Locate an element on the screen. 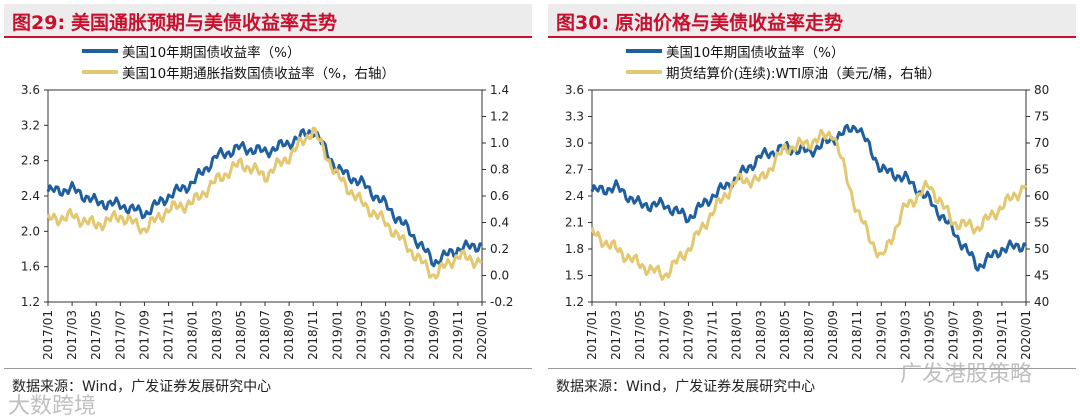 This screenshot has height=420, width=1080. y-right-tick-label: 0.6 is located at coordinates (499, 196).